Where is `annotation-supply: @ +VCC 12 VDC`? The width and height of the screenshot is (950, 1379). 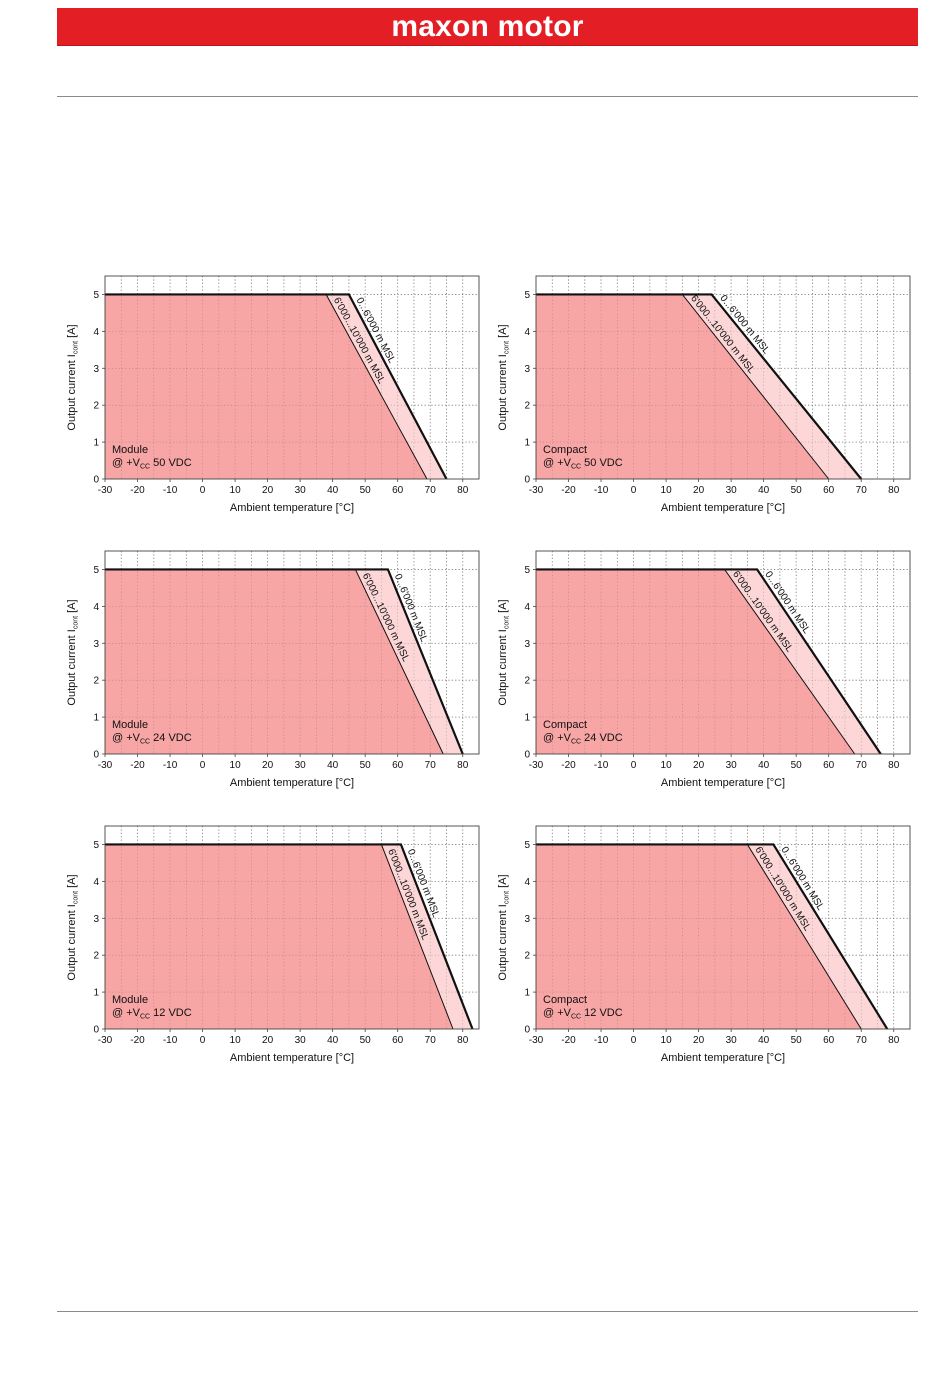 annotation-supply: @ +VCC 12 VDC is located at coordinates (152, 1014).